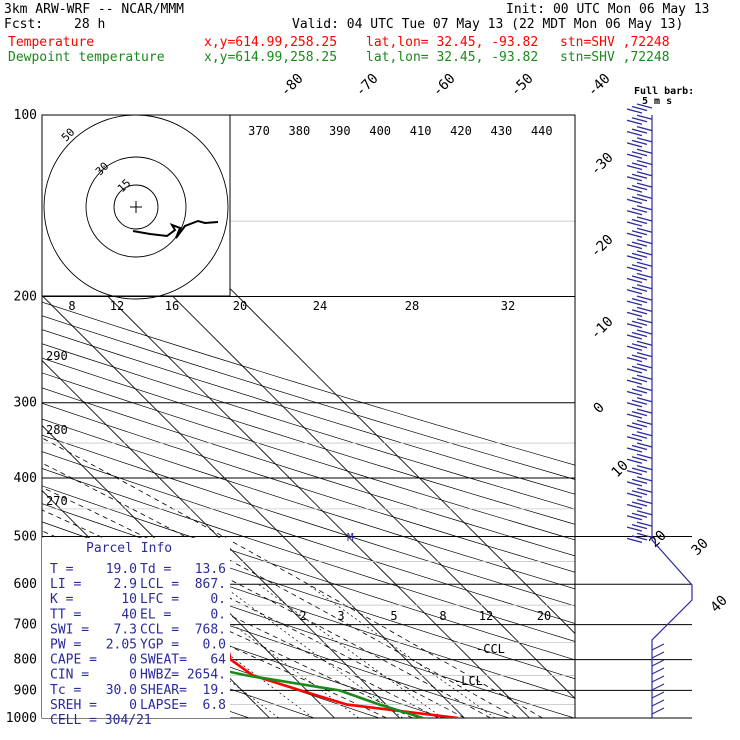  Describe the element at coordinates (25, 478) in the screenshot. I see `pressure-tick-label: 400` at that location.